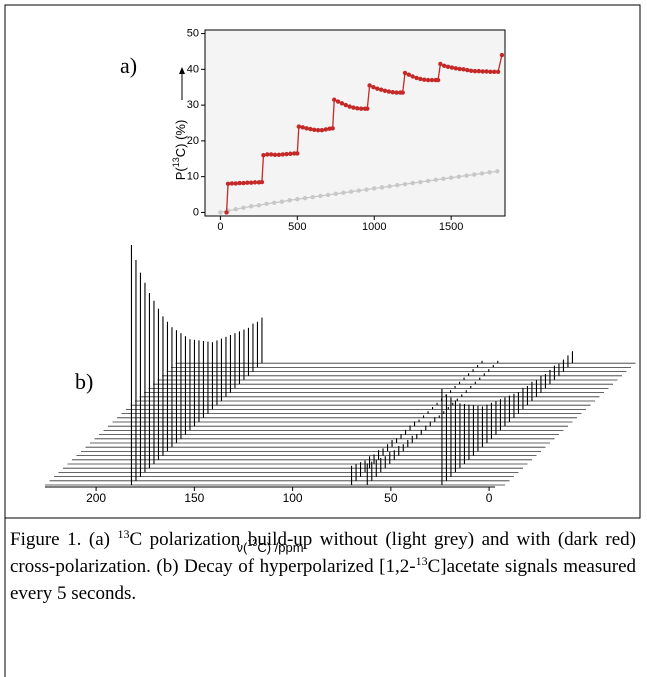  What do you see at coordinates (297, 227) in the screenshot?
I see `x-tick-label: 500` at bounding box center [297, 227].